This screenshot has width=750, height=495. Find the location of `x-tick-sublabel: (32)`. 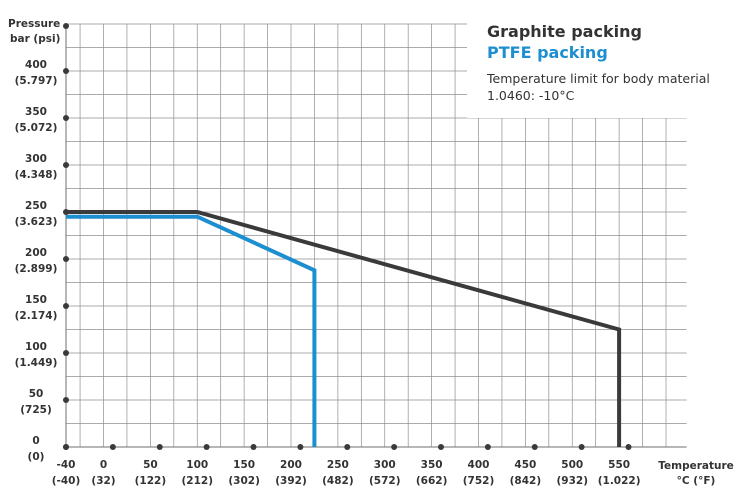

x-tick-sublabel: (32) is located at coordinates (103, 481).